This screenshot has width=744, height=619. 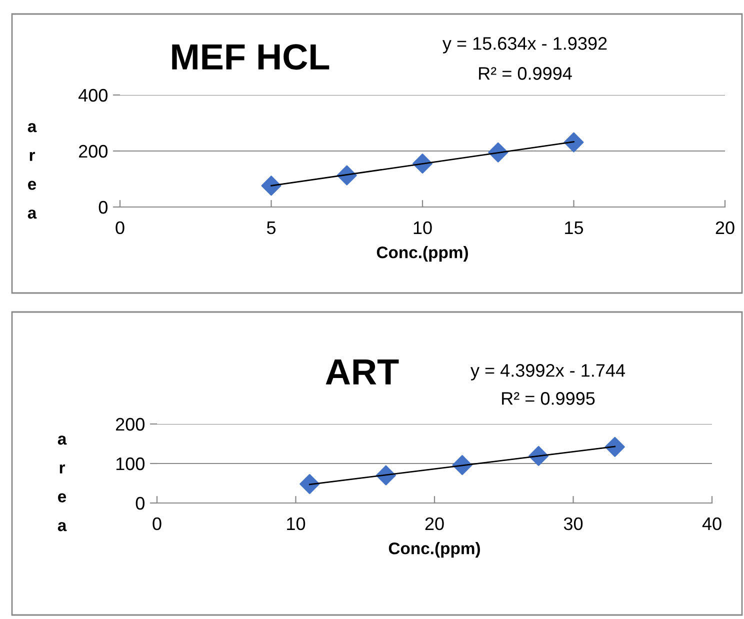 What do you see at coordinates (548, 372) in the screenshot?
I see `text: y = 4.3992x - 1.744` at bounding box center [548, 372].